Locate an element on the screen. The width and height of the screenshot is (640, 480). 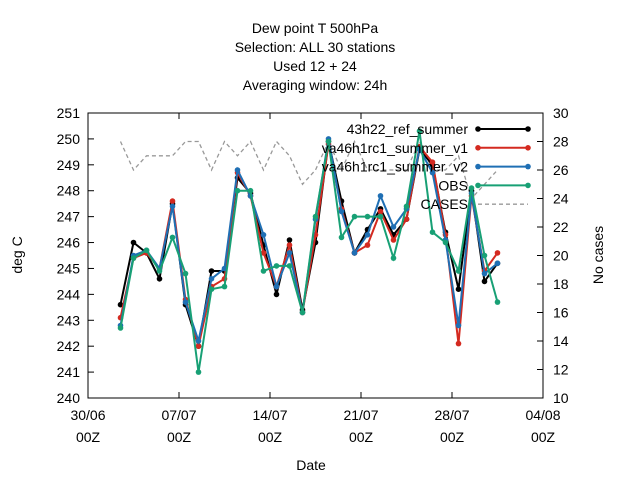
y-tick-label: 246 is located at coordinates (69, 243).